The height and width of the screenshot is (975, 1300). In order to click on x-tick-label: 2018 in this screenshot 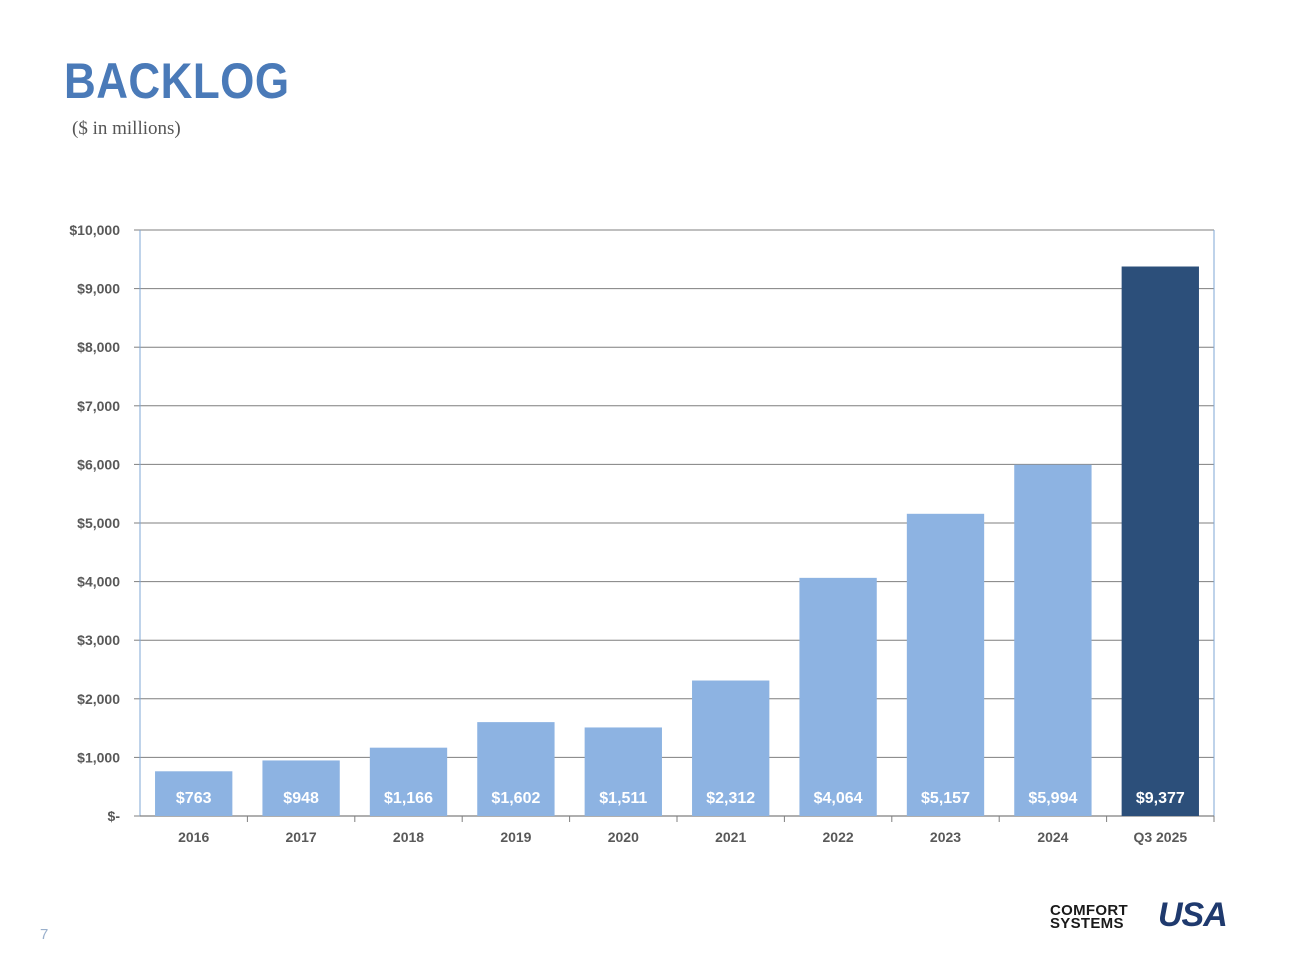, I will do `click(408, 837)`.